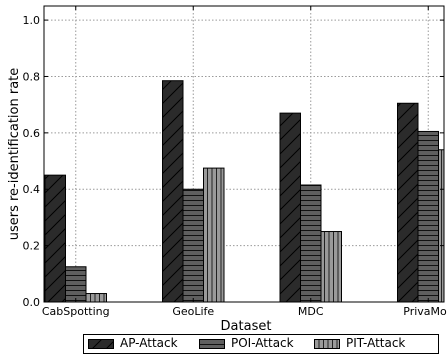 The image size is (447, 358). What do you see at coordinates (311, 311) in the screenshot?
I see `x-tick-label: MDC` at bounding box center [311, 311].